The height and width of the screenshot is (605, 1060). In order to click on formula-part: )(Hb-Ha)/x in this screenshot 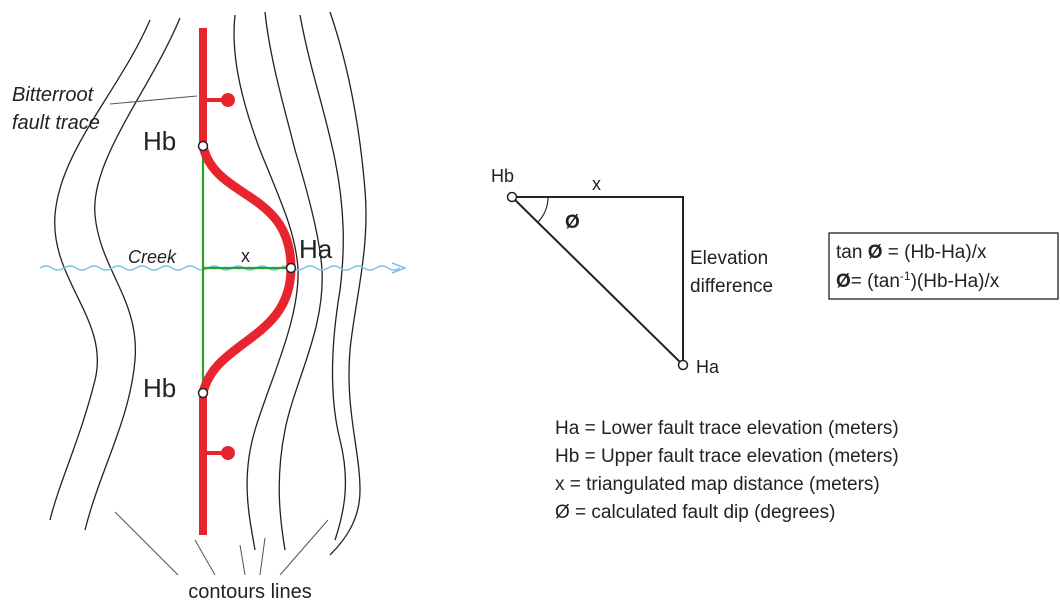, I will do `click(955, 281)`.